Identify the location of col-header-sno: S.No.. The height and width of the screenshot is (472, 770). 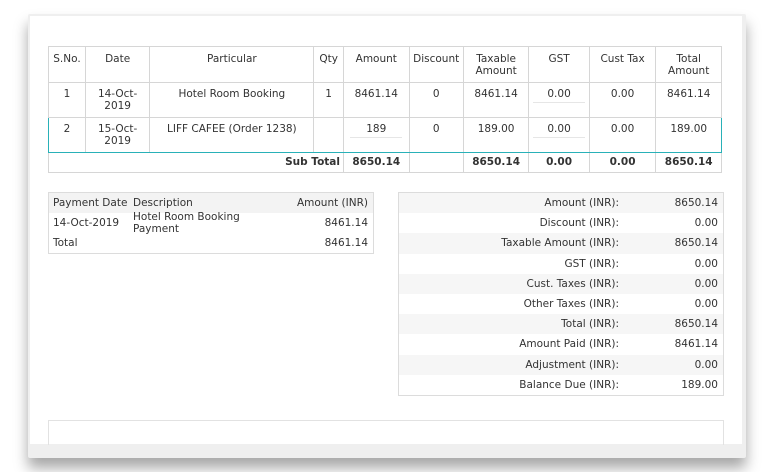
(67, 64).